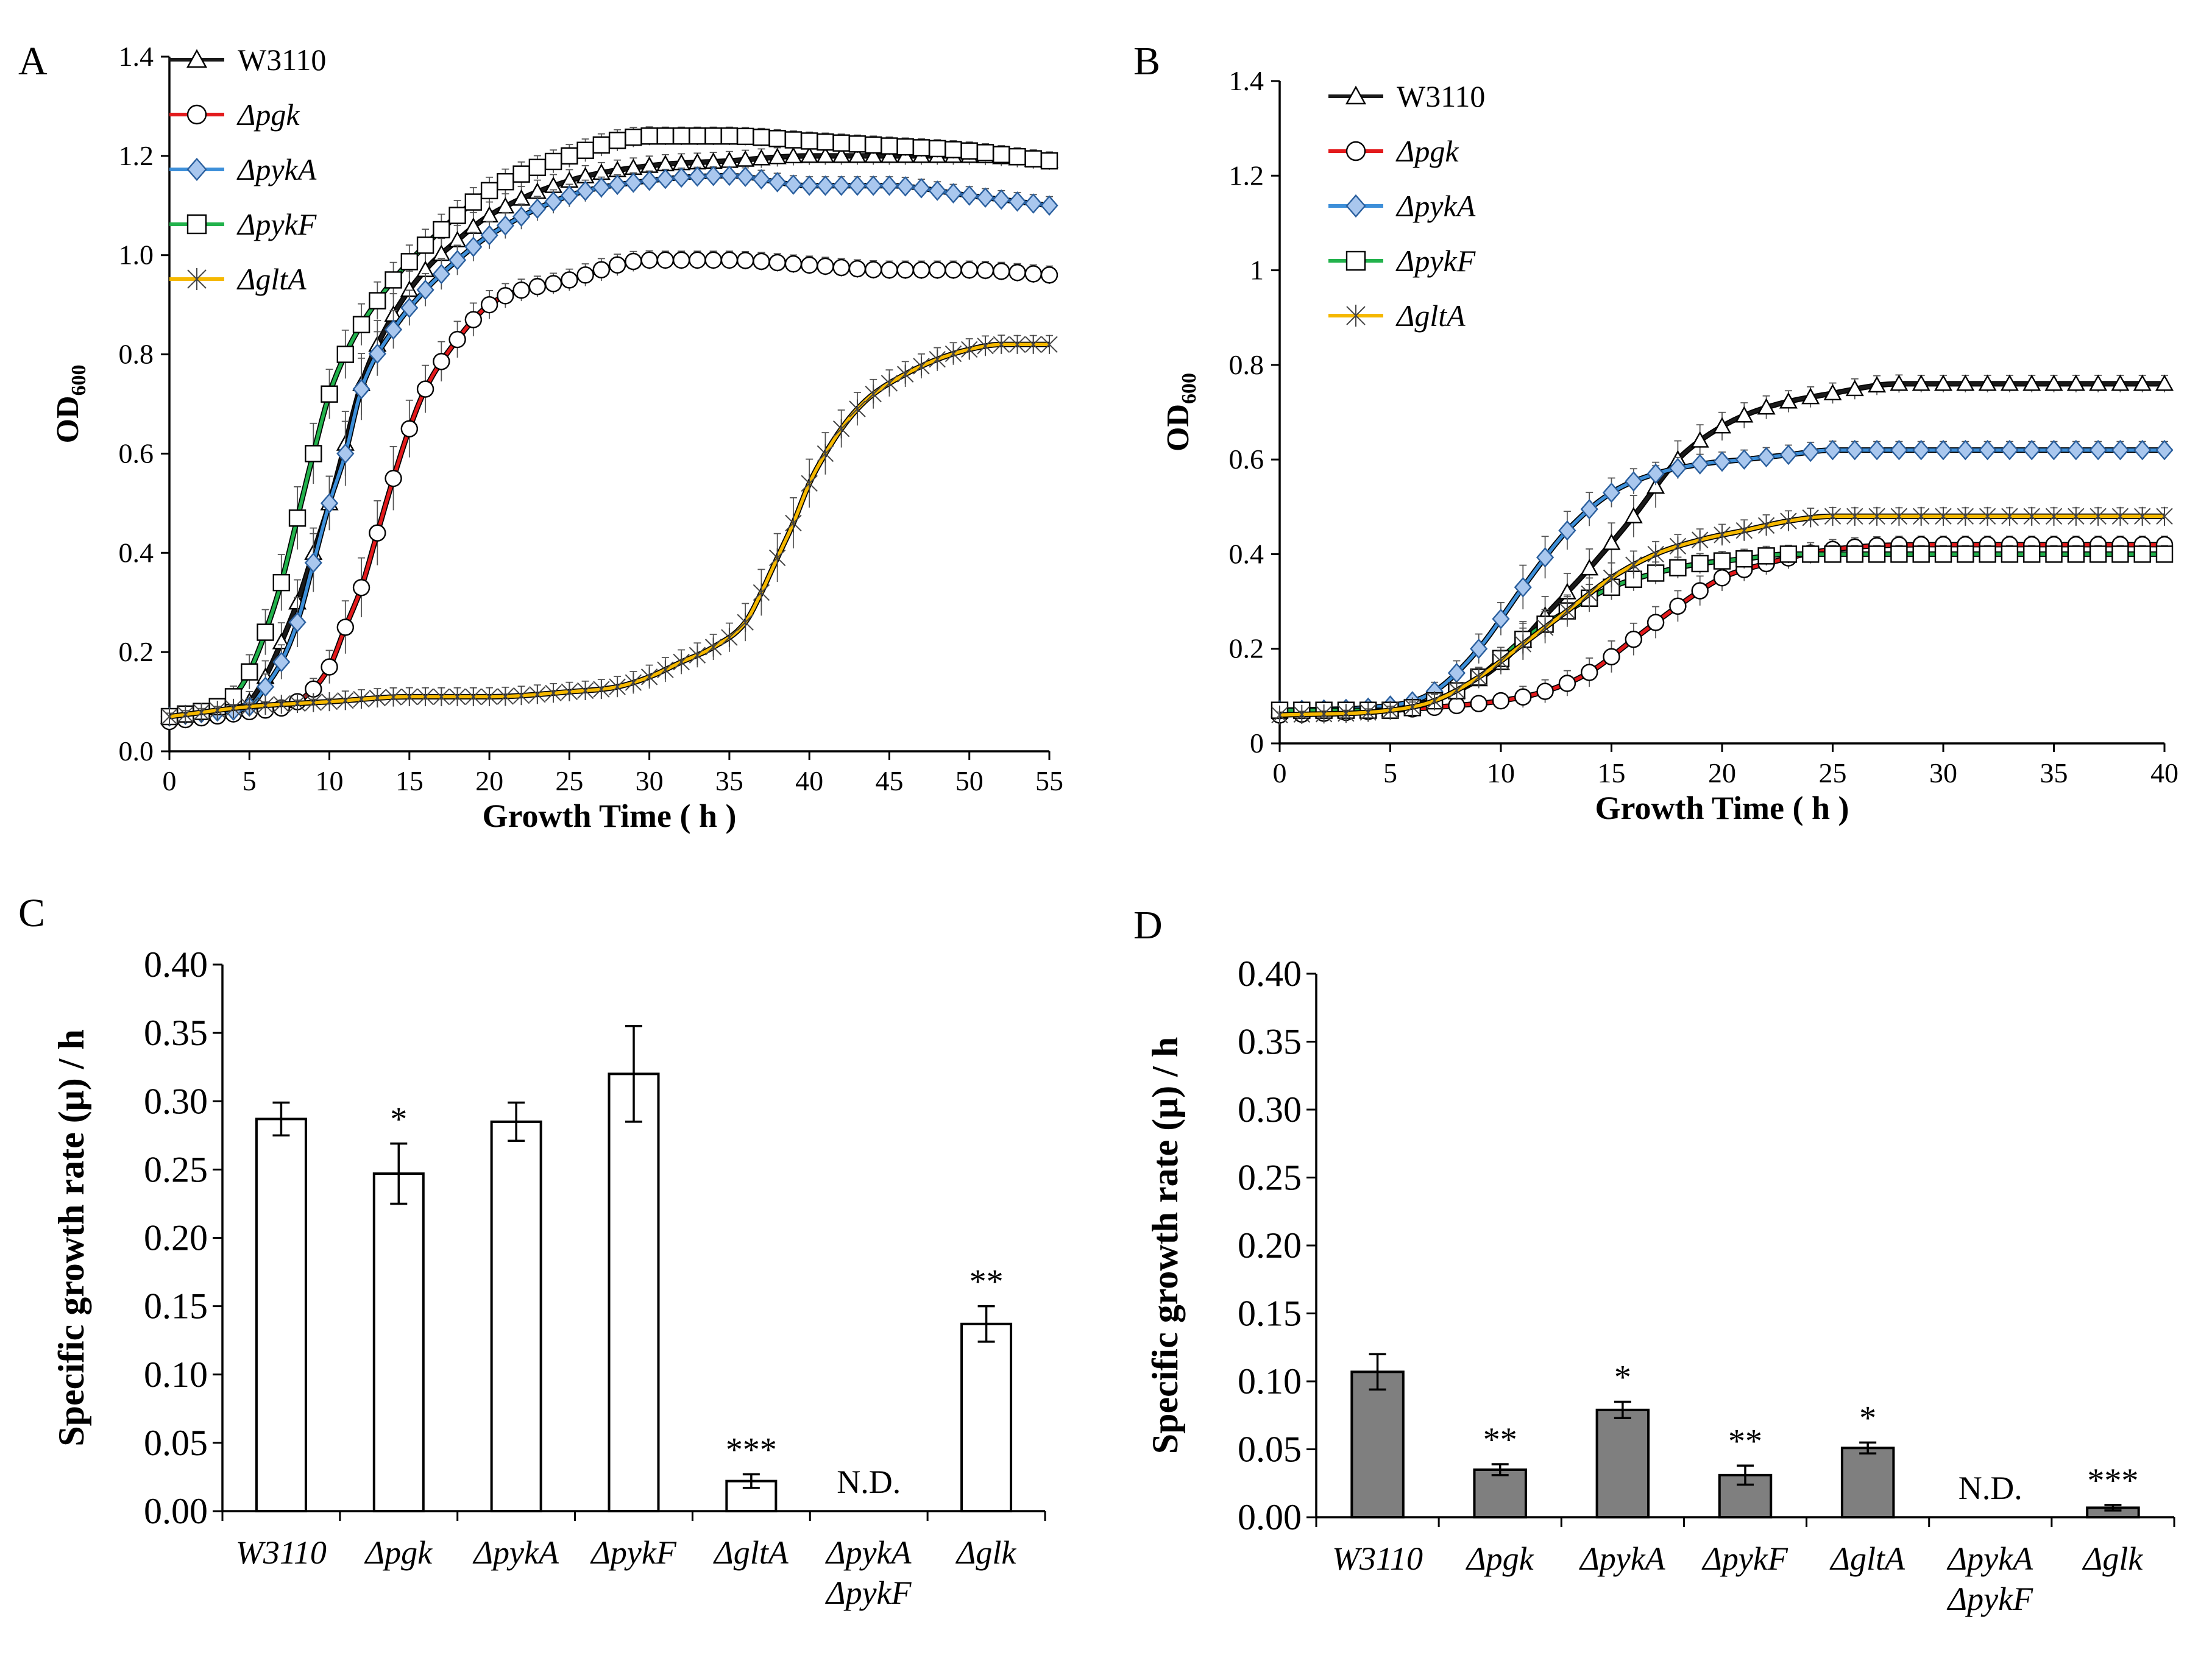  What do you see at coordinates (276, 169) in the screenshot?
I see `legend-entry: ΔpykA` at bounding box center [276, 169].